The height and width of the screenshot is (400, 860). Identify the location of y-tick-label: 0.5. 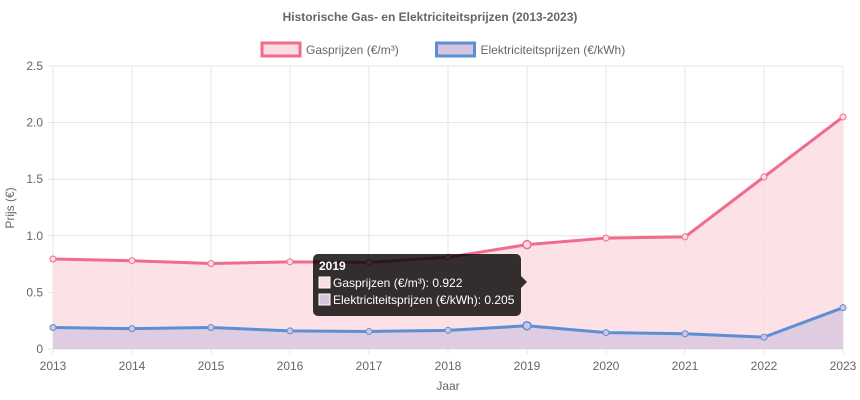
(34, 292).